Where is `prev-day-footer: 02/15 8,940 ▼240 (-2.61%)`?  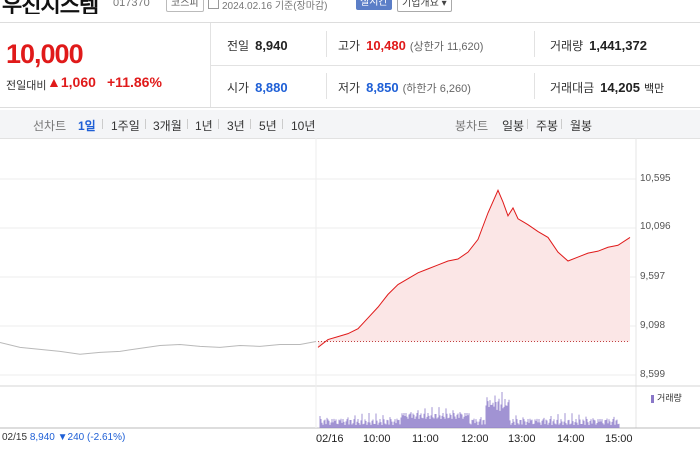
prev-day-footer: 02/15 8,940 ▼240 (-2.61%) is located at coordinates (64, 437).